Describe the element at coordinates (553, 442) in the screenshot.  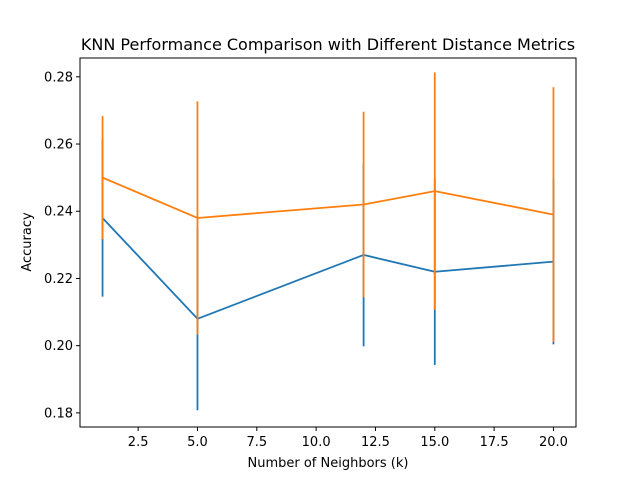
I see `x-tick-label: 20.0` at that location.